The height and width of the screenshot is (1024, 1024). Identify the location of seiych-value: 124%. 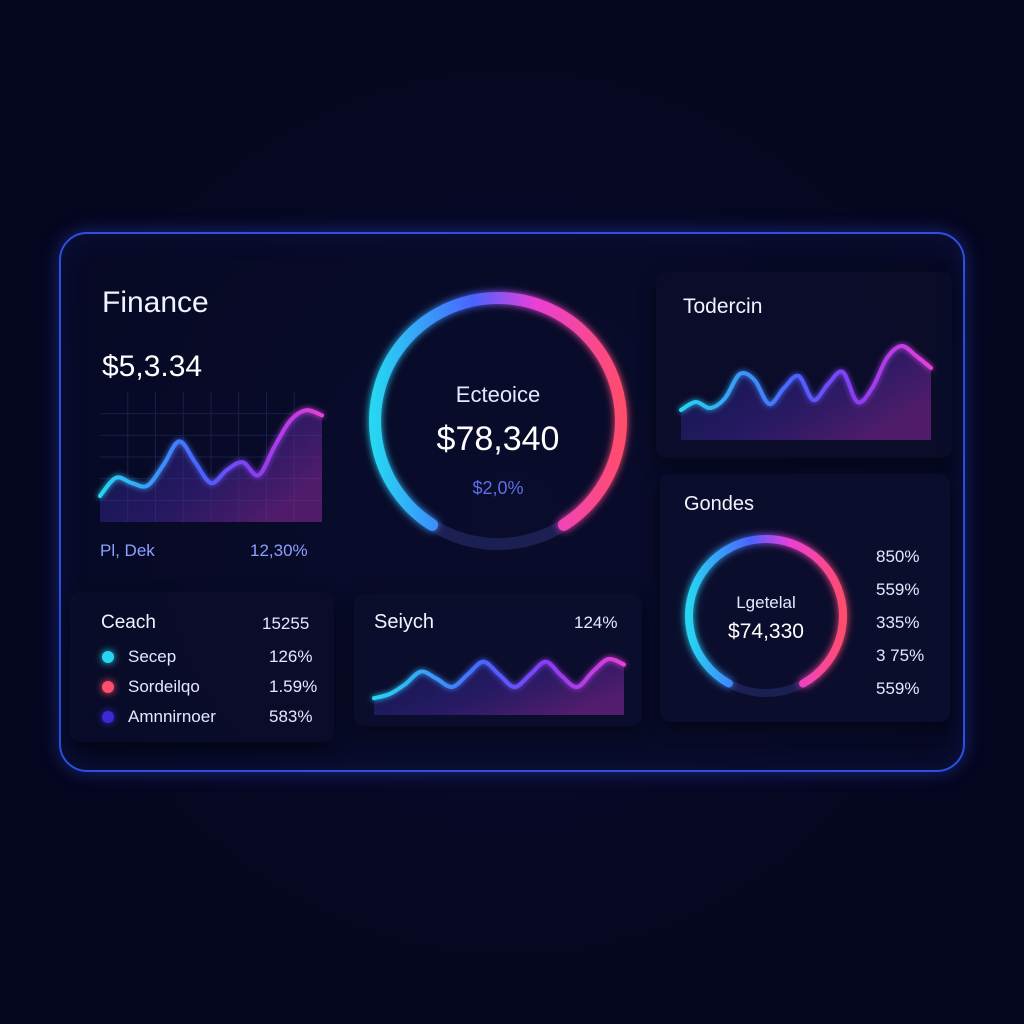
(596, 622).